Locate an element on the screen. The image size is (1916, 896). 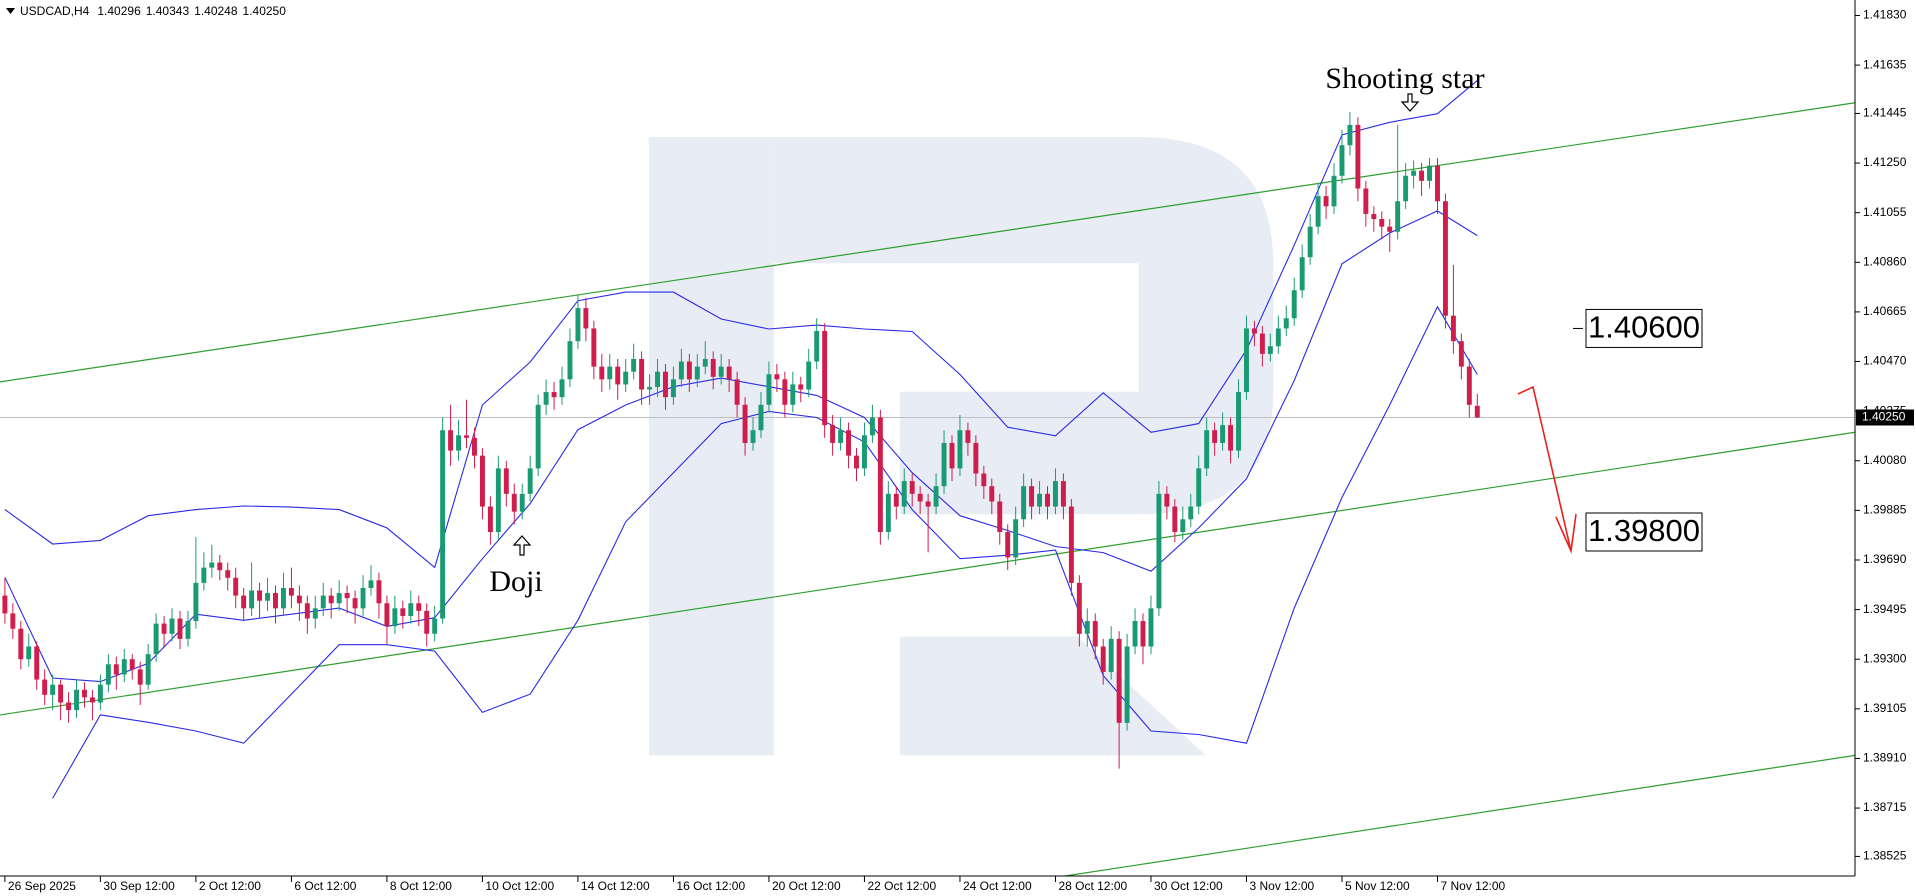
level-label: 1.40600 is located at coordinates (1644, 327).